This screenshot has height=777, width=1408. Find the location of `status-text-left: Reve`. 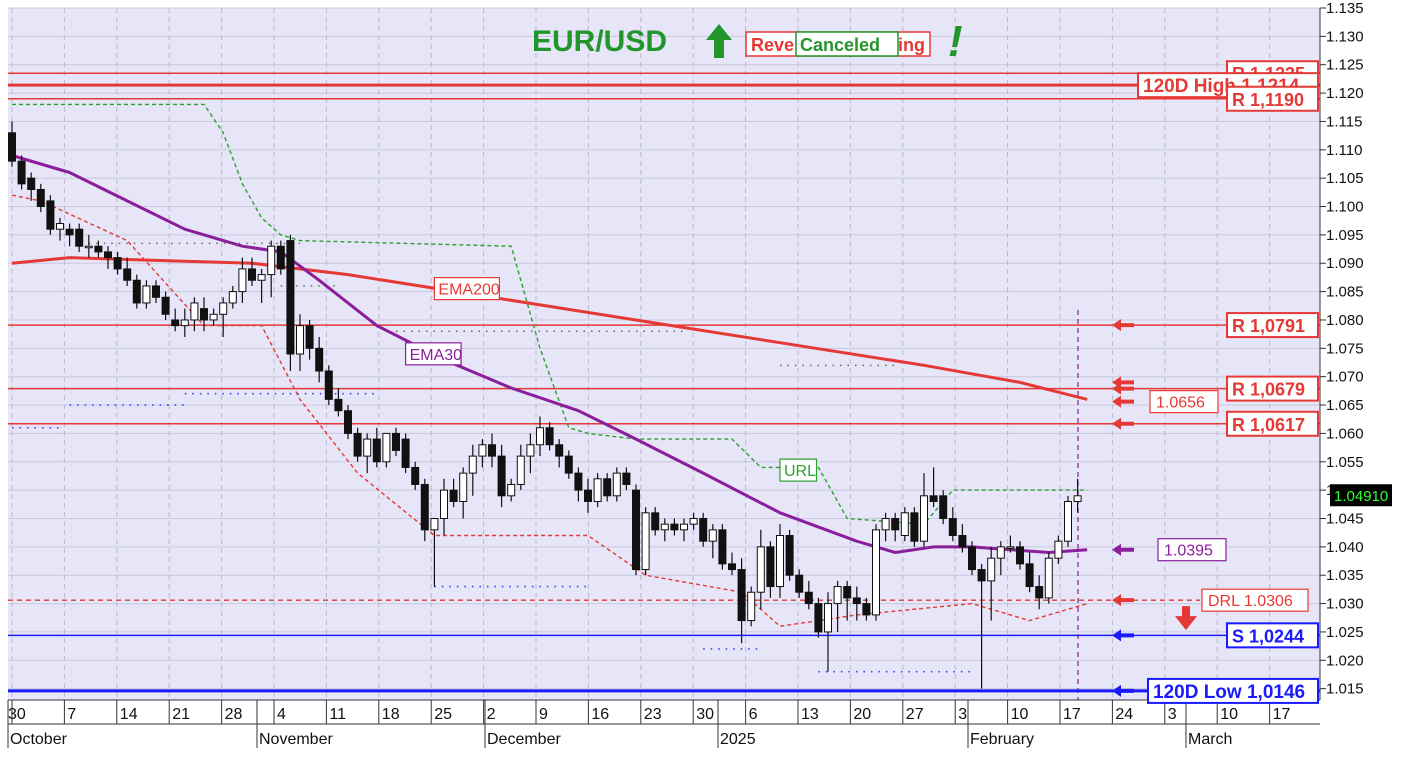

status-text-left: Reve is located at coordinates (772, 45).